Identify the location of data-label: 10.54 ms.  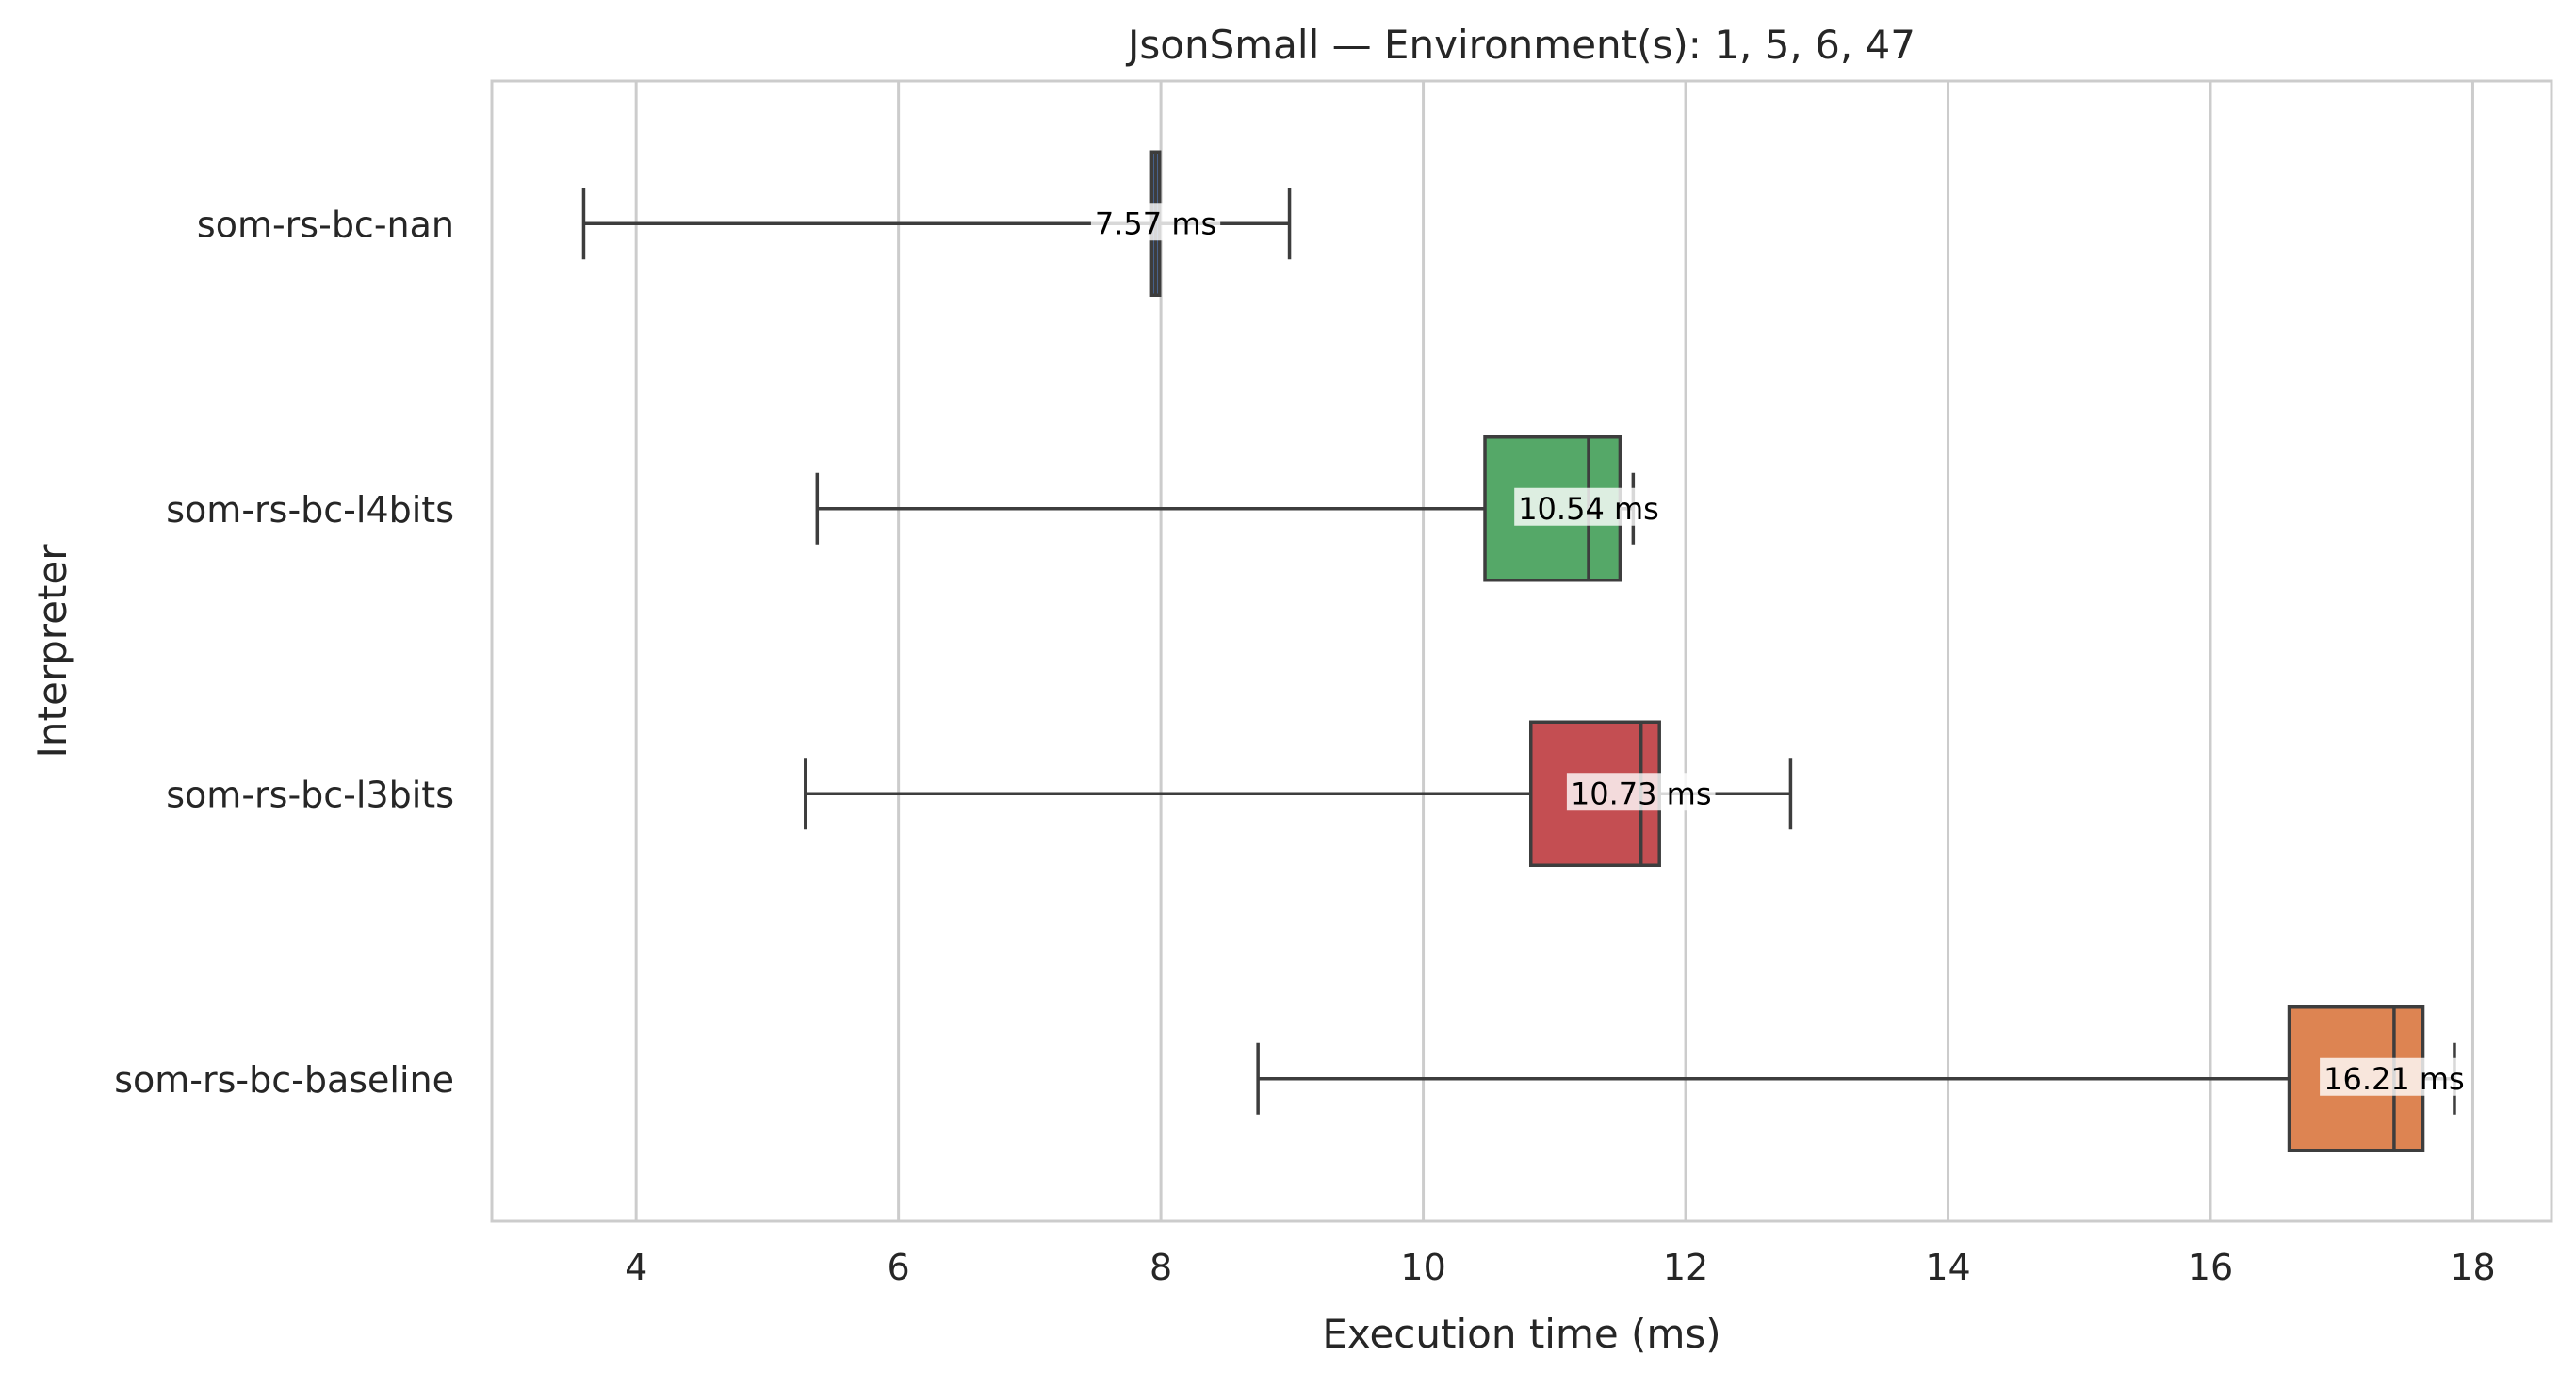
(1588, 509).